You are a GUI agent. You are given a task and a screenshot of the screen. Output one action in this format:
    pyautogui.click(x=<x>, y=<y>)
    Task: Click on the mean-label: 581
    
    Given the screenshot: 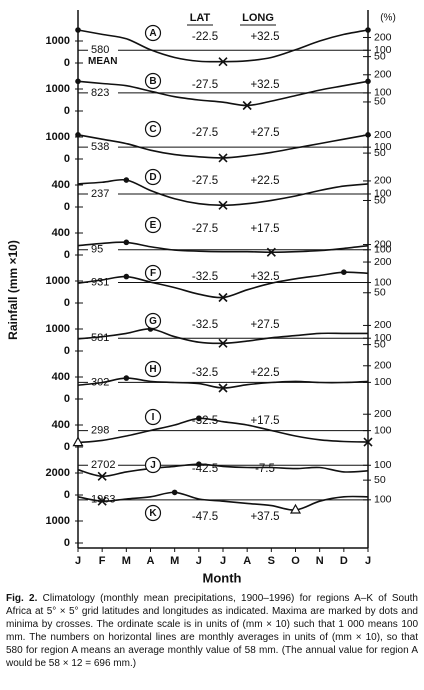 What is the action you would take?
    pyautogui.click(x=100, y=338)
    